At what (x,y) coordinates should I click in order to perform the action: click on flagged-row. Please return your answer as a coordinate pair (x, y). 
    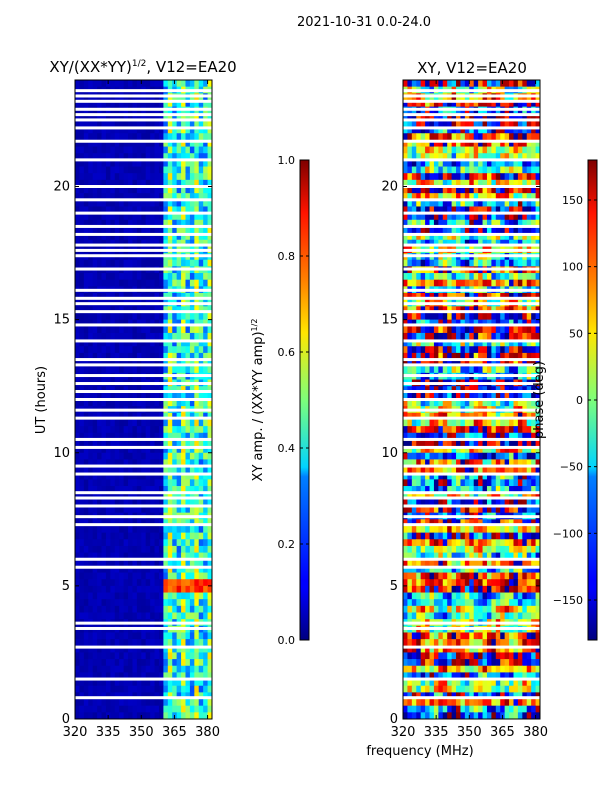
    Looking at the image, I should click on (143, 360).